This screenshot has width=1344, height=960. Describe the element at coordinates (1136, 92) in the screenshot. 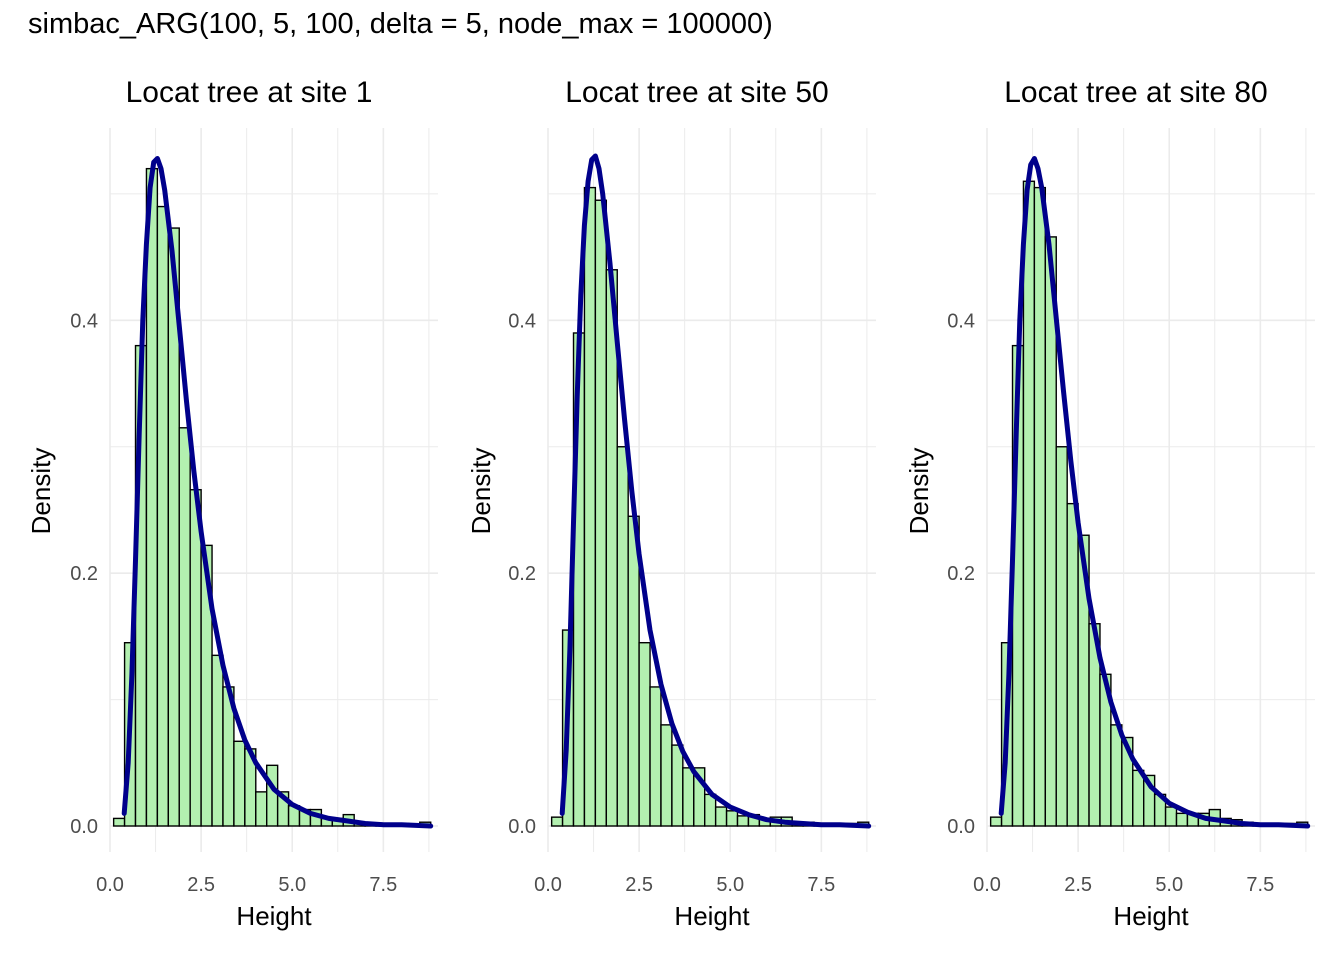

I see `panel-title: Locat tree at site 80` at that location.